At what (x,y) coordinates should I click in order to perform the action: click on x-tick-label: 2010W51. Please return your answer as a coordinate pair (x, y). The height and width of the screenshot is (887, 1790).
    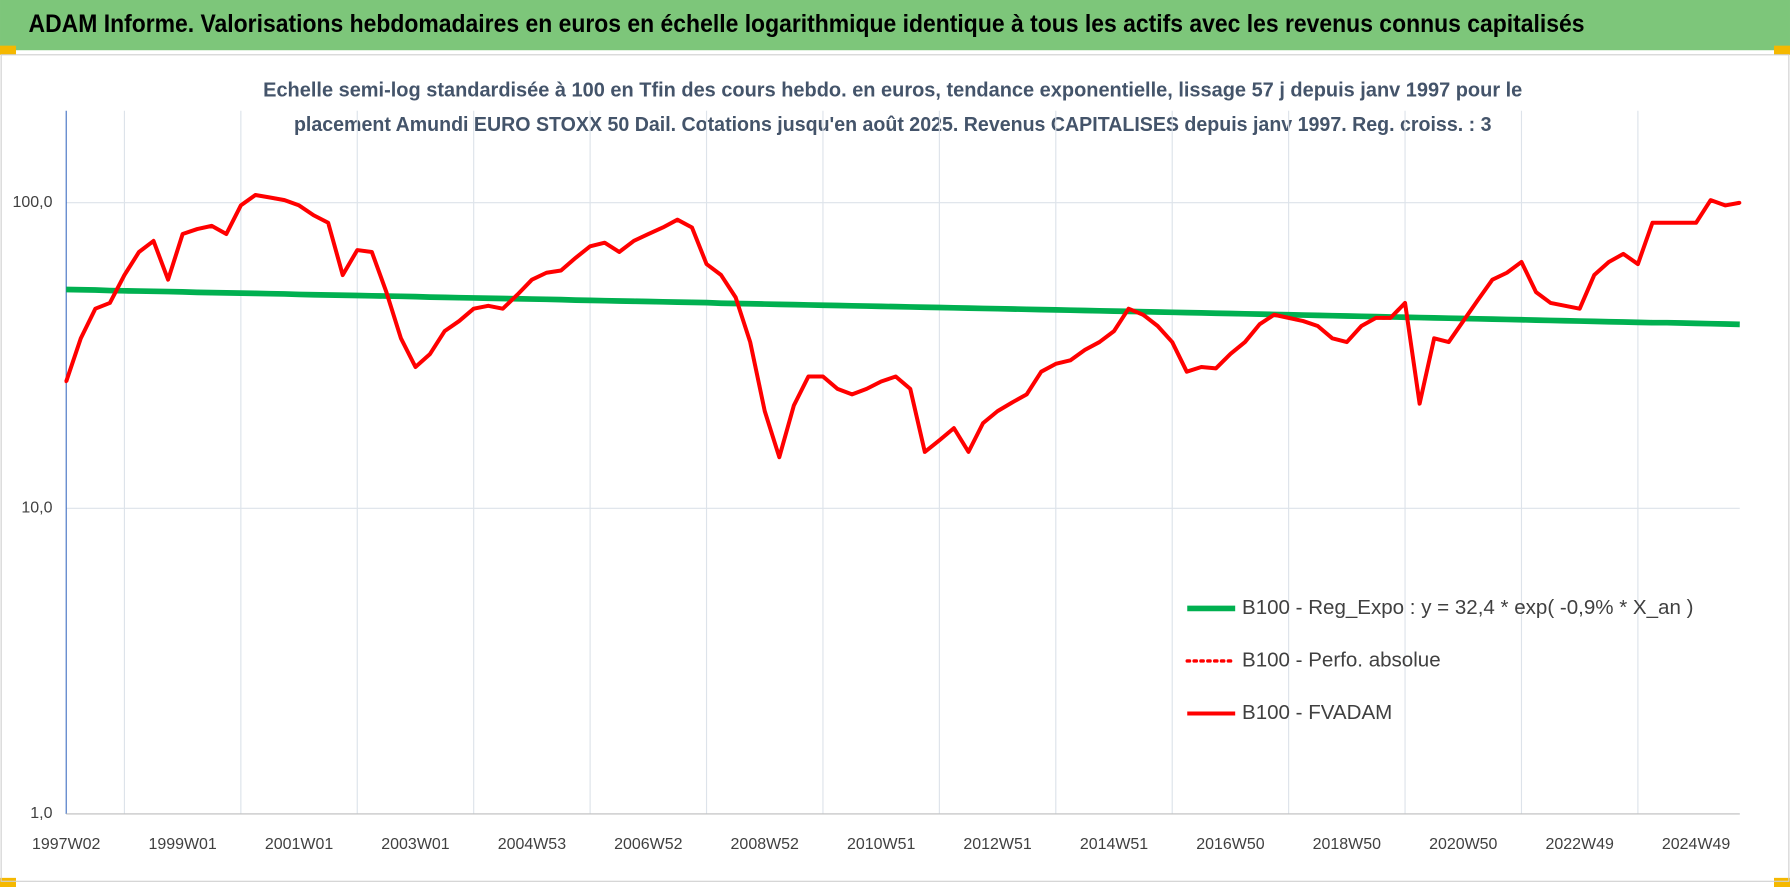
    Looking at the image, I should click on (881, 844).